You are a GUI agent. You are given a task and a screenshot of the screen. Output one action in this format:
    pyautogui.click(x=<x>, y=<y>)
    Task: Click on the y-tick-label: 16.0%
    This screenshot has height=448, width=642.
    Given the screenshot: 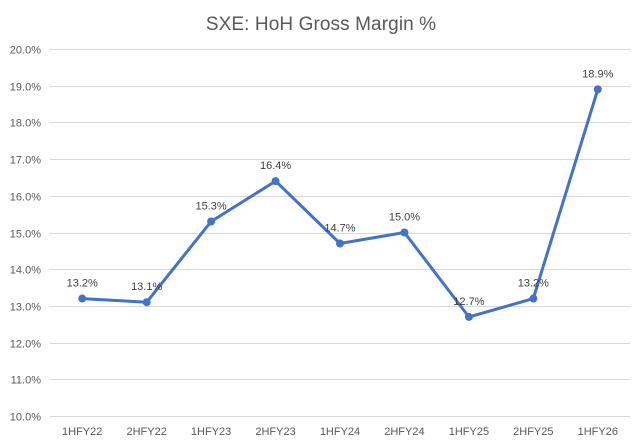 What is the action you would take?
    pyautogui.click(x=25, y=198)
    